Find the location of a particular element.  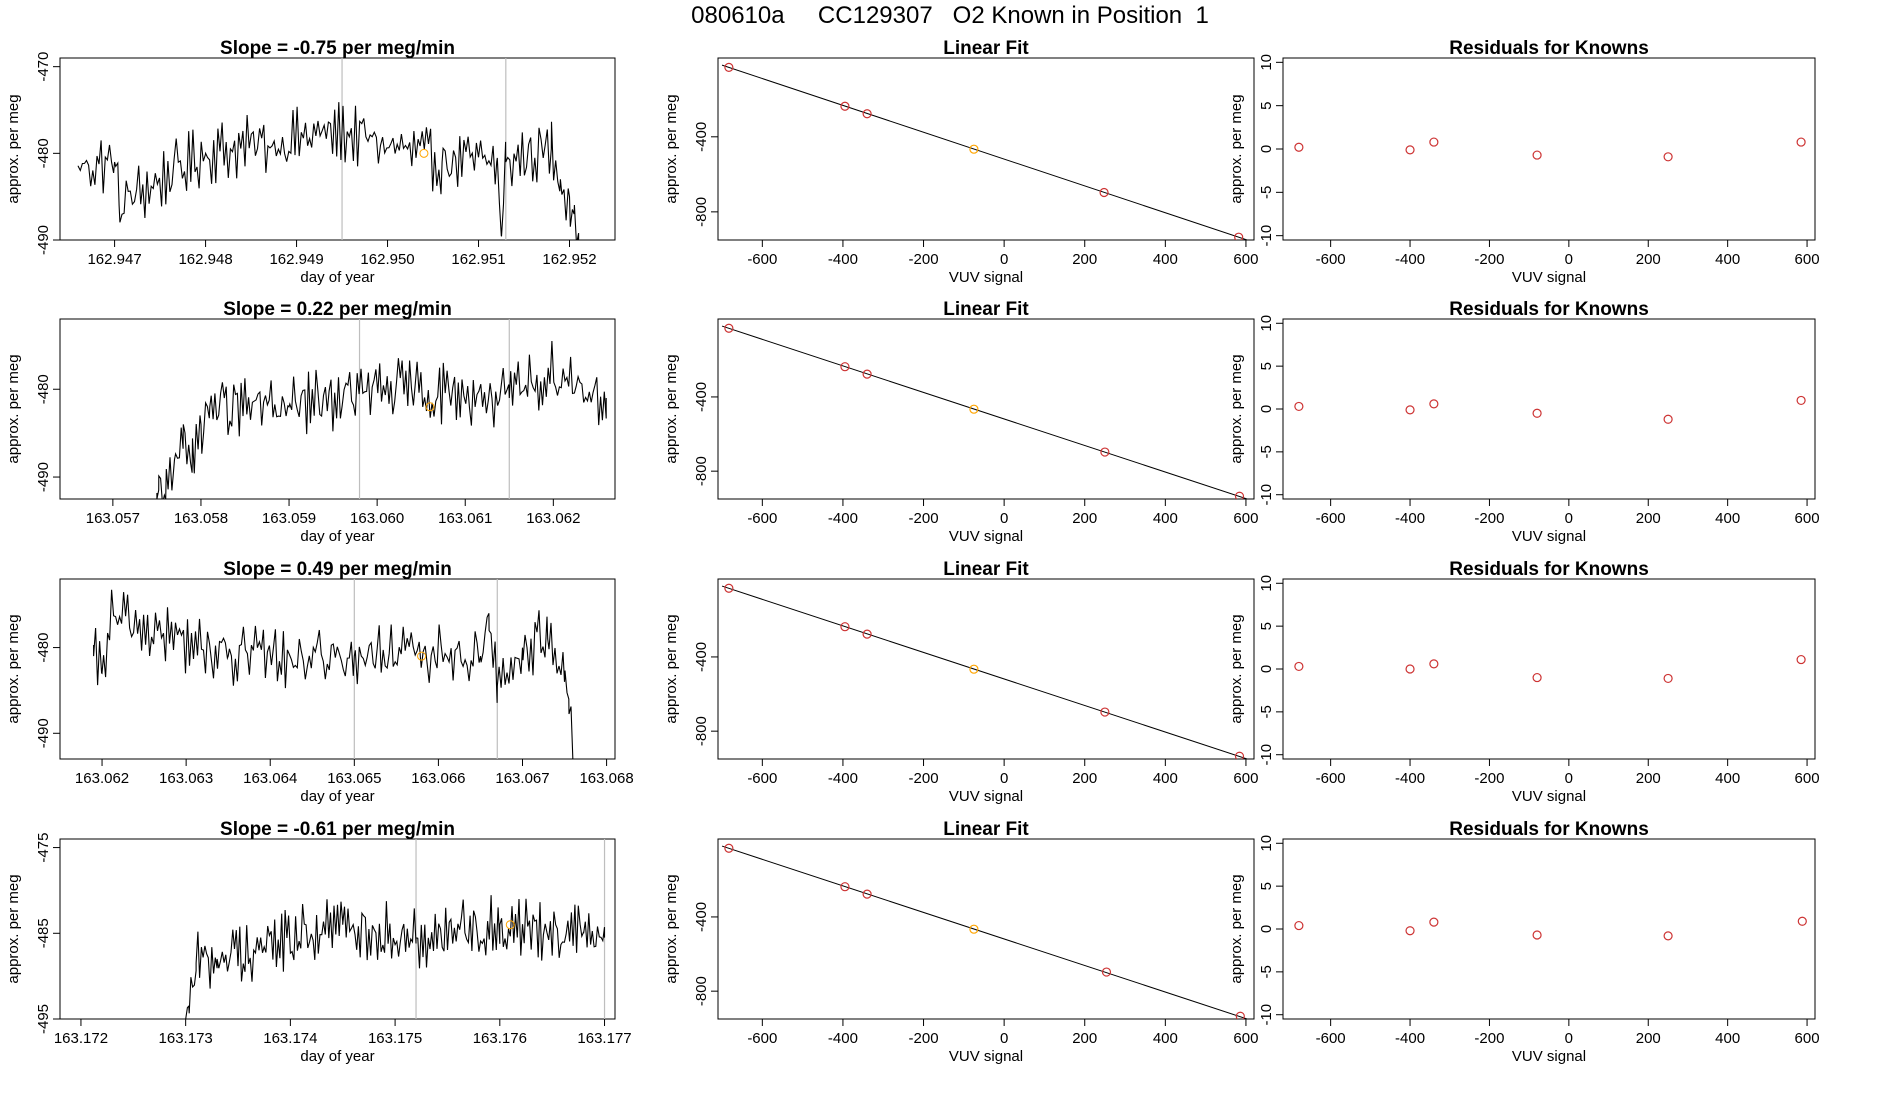

y-tick-label: 5 is located at coordinates (1266, 886).